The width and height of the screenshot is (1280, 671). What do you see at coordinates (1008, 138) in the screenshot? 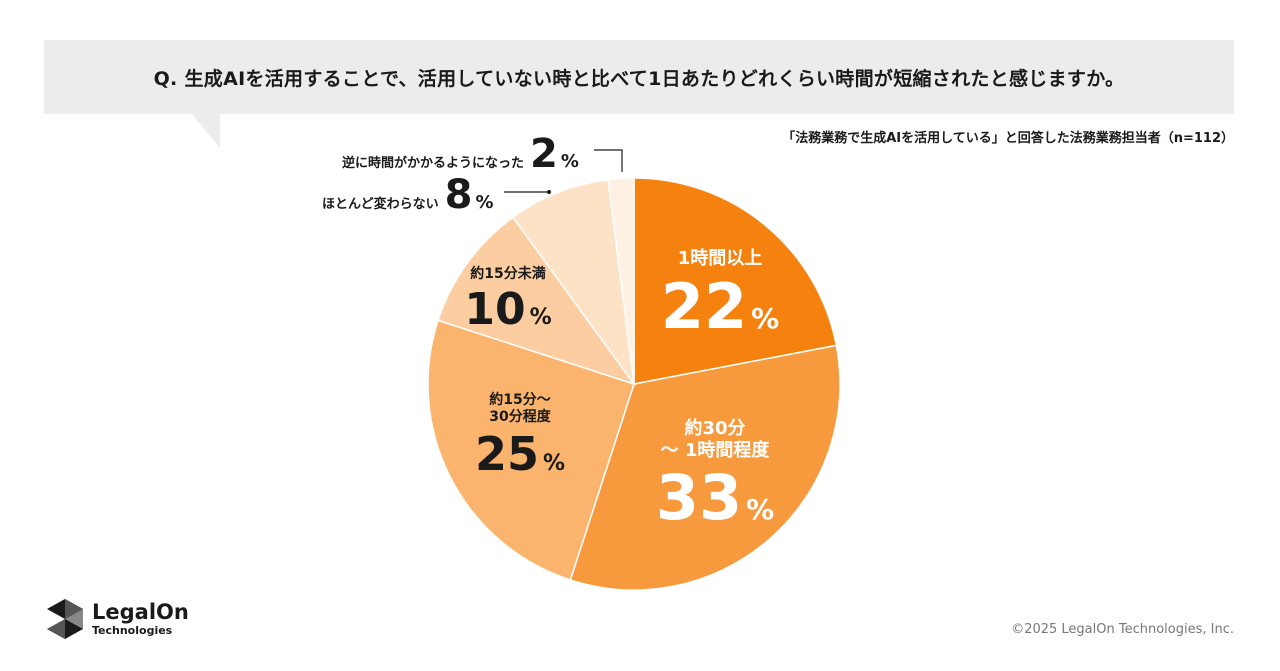
I see `chart-subtitle: 「法務業務で生成AIを活用している」と回答した法務業務担当者（n=112）` at bounding box center [1008, 138].